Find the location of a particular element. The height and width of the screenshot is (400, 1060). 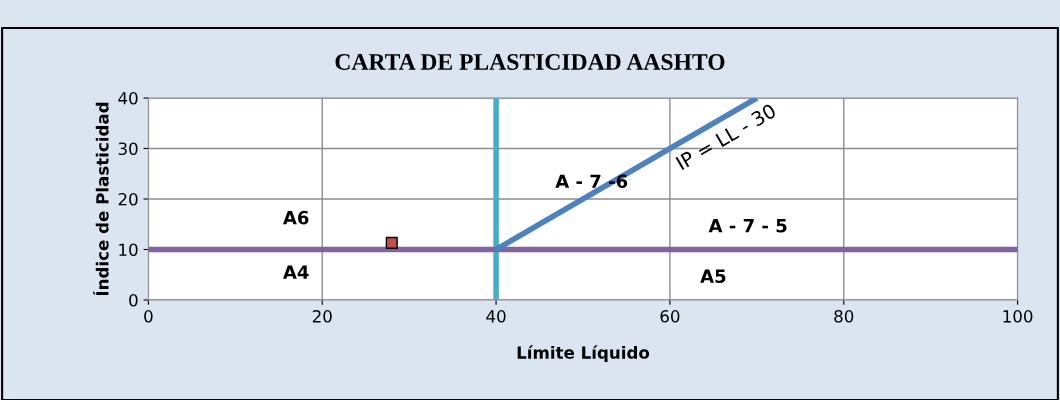

x-tick-label: 100 is located at coordinates (1018, 316).